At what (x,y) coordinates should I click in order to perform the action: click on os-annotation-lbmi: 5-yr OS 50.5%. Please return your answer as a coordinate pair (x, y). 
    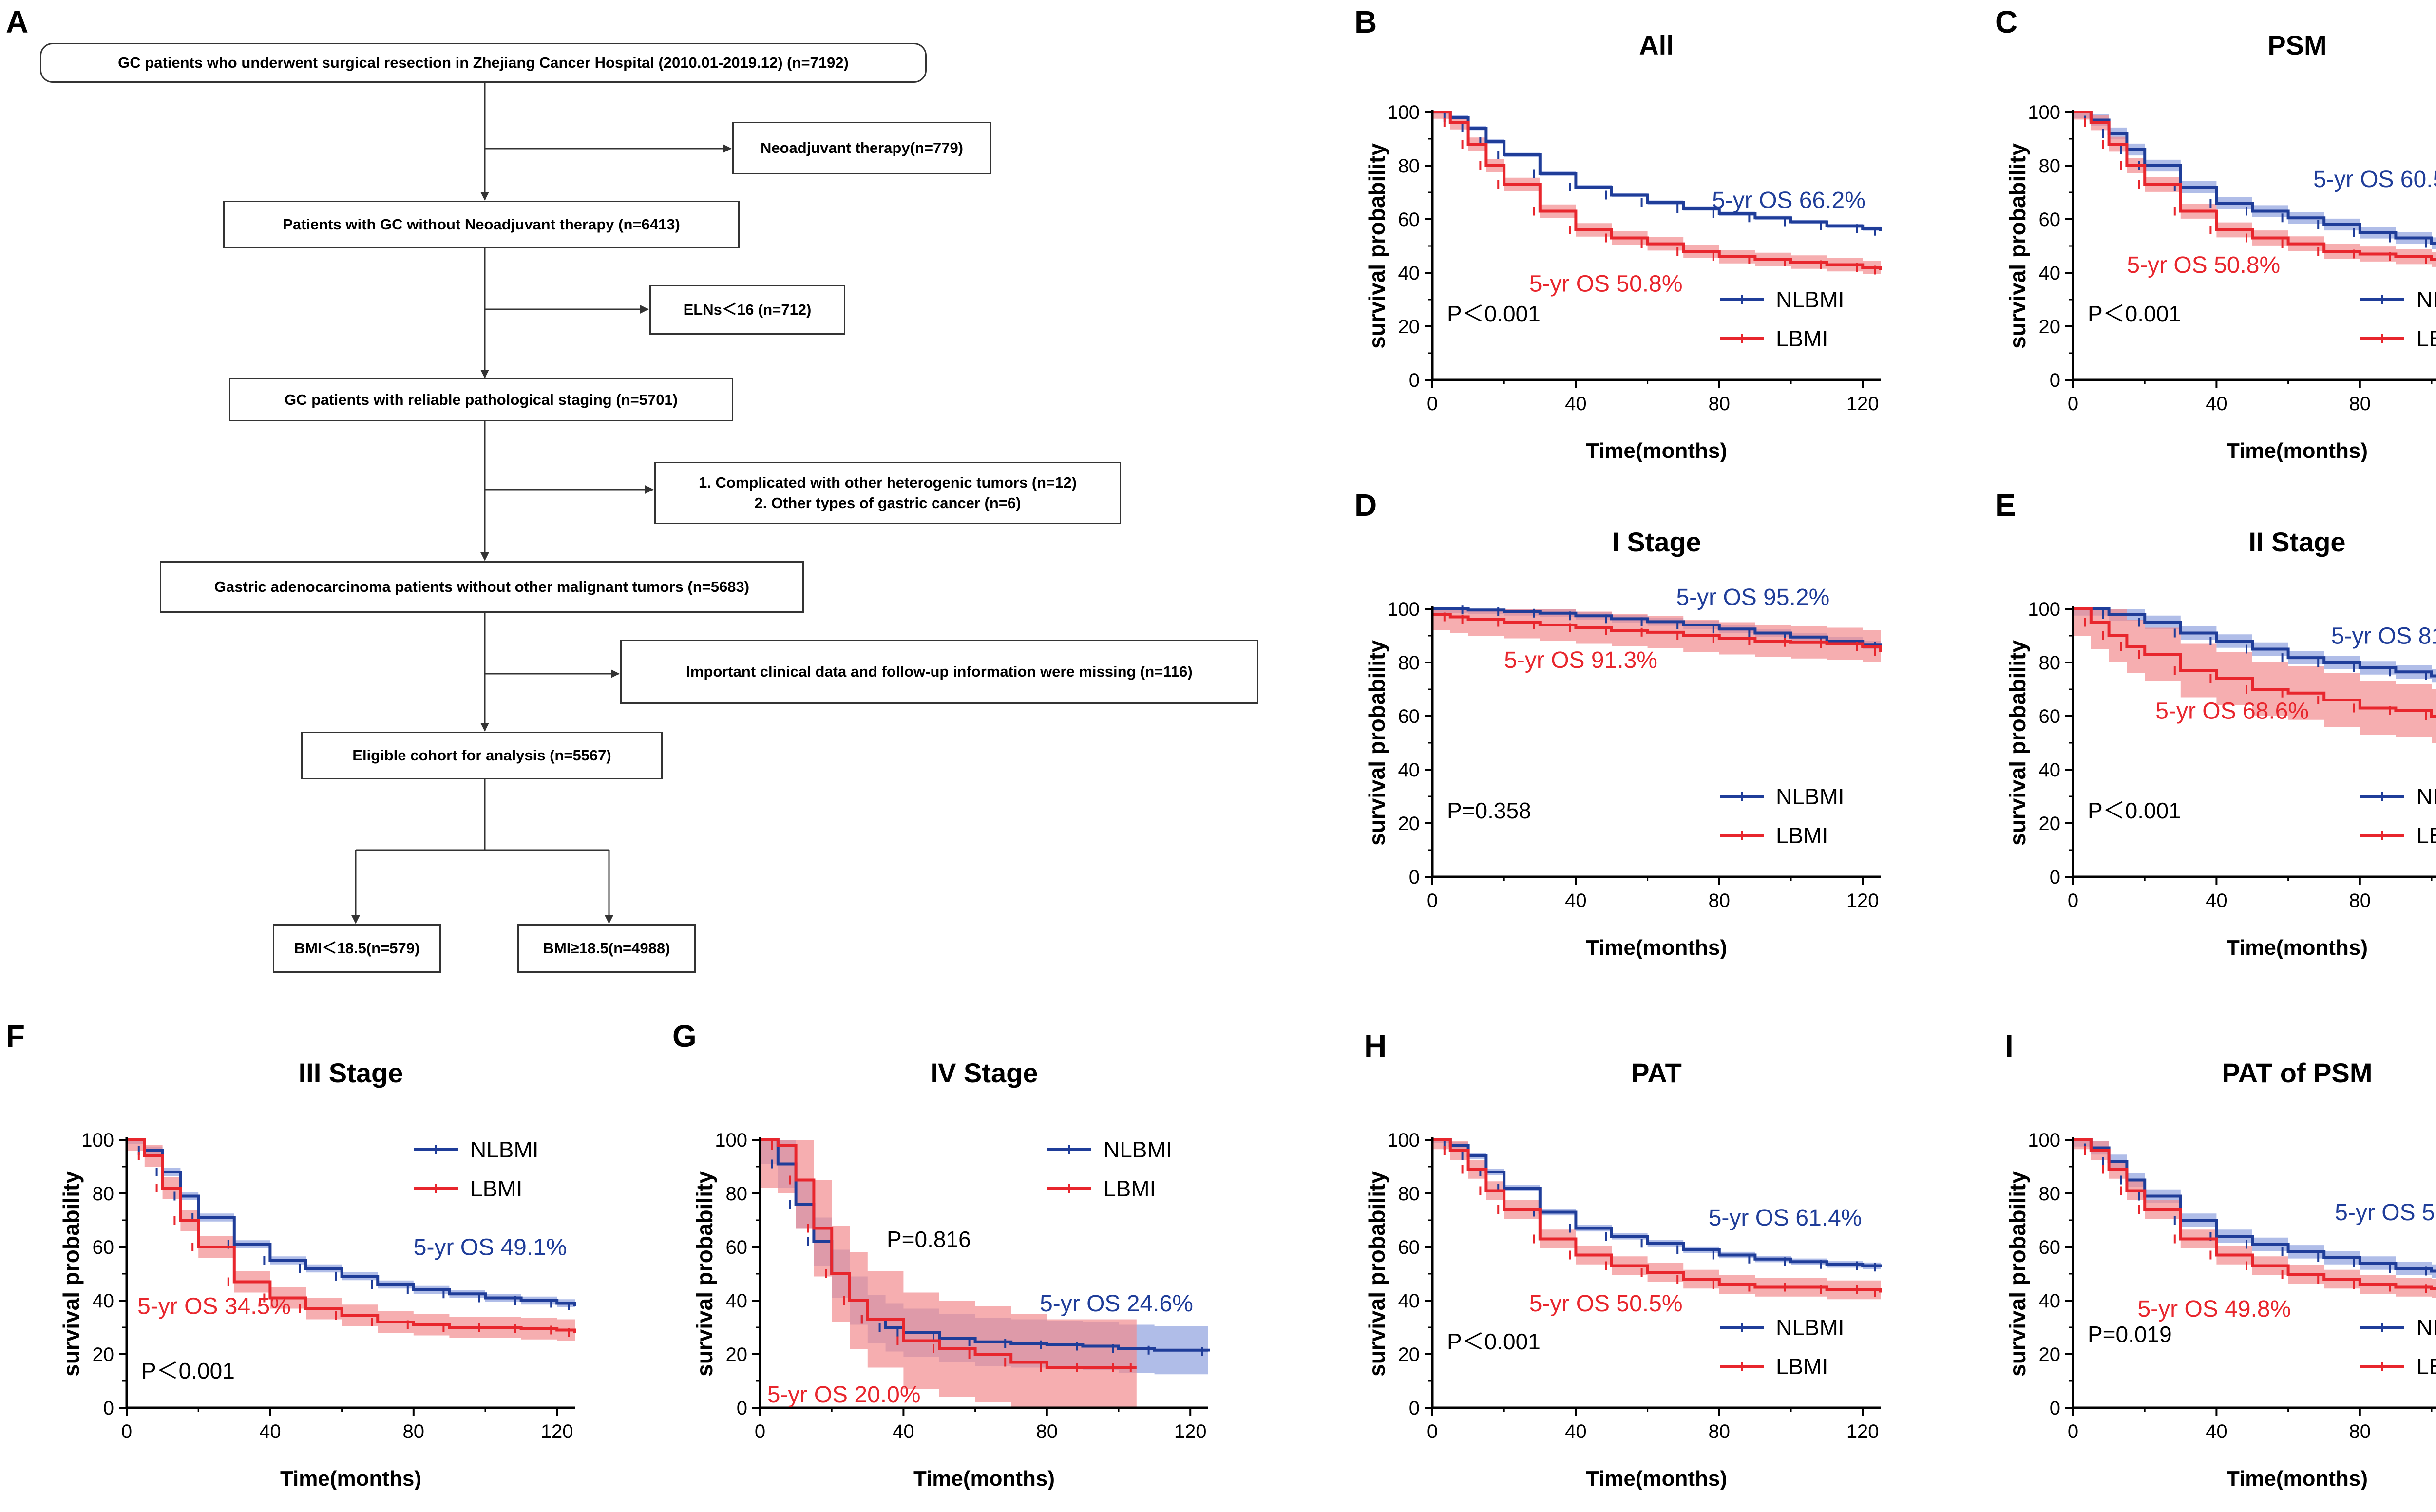
    Looking at the image, I should click on (1606, 1304).